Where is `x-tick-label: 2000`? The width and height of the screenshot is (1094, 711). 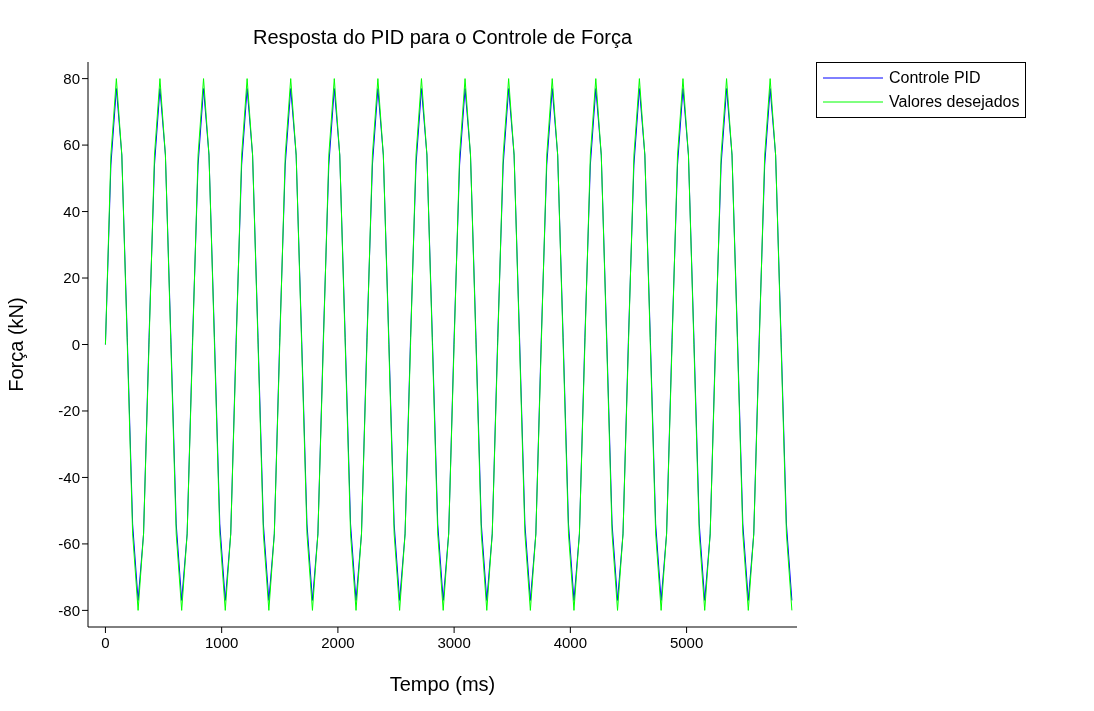 x-tick-label: 2000 is located at coordinates (338, 642).